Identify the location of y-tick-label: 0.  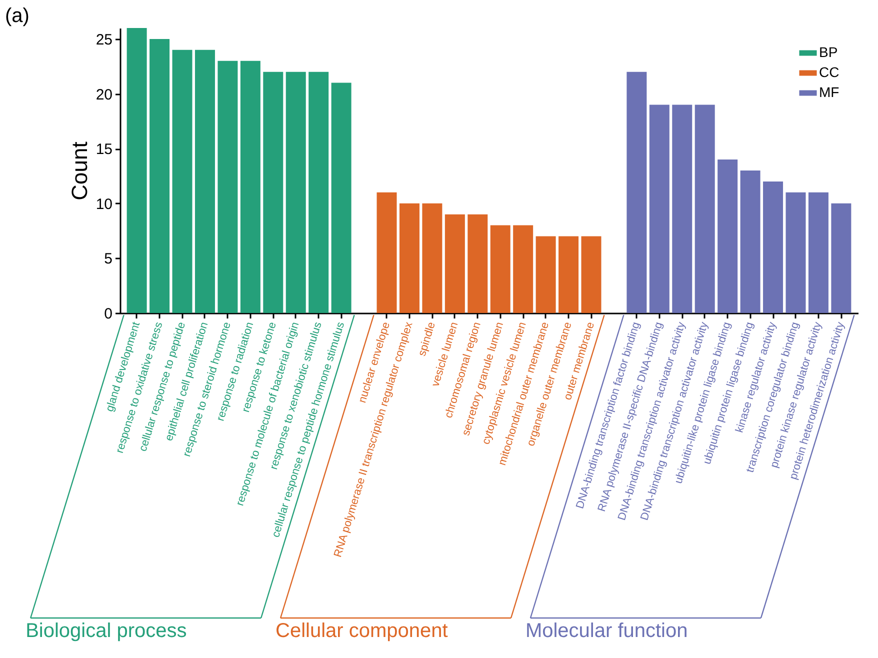
(108, 314).